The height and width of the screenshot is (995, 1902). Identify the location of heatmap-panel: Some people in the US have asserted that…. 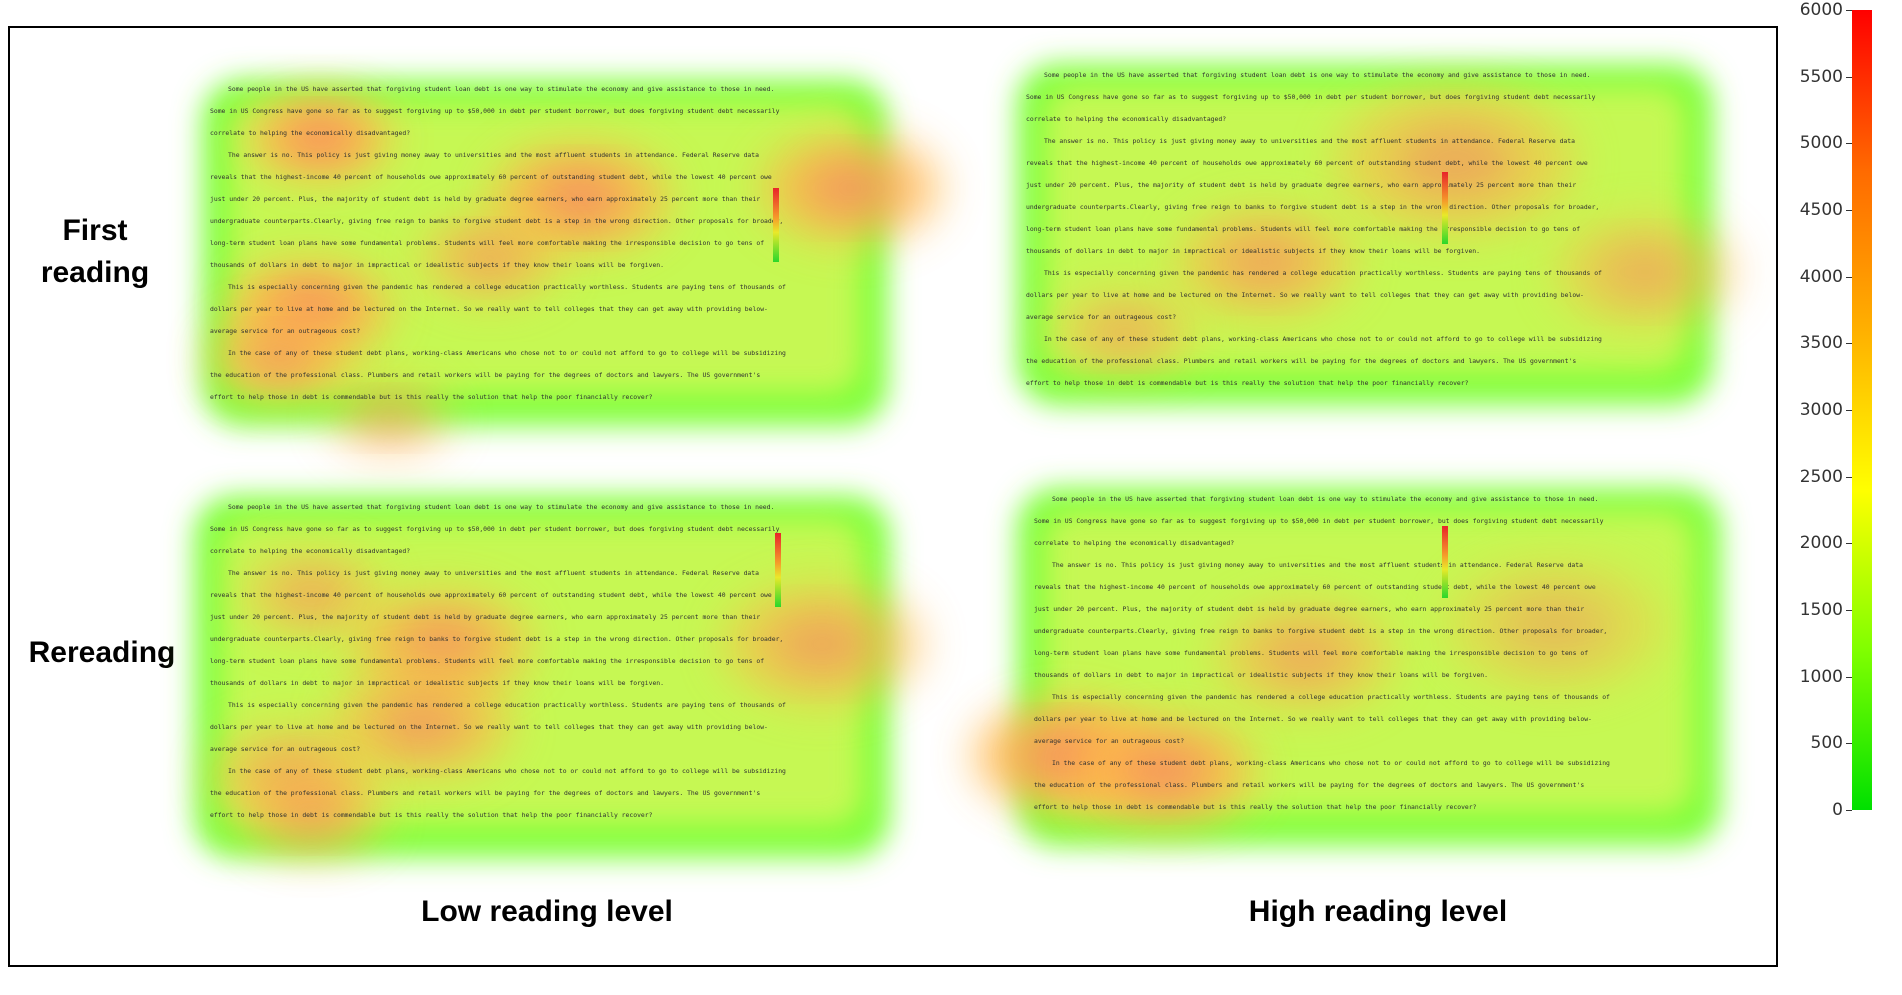
(1370, 234).